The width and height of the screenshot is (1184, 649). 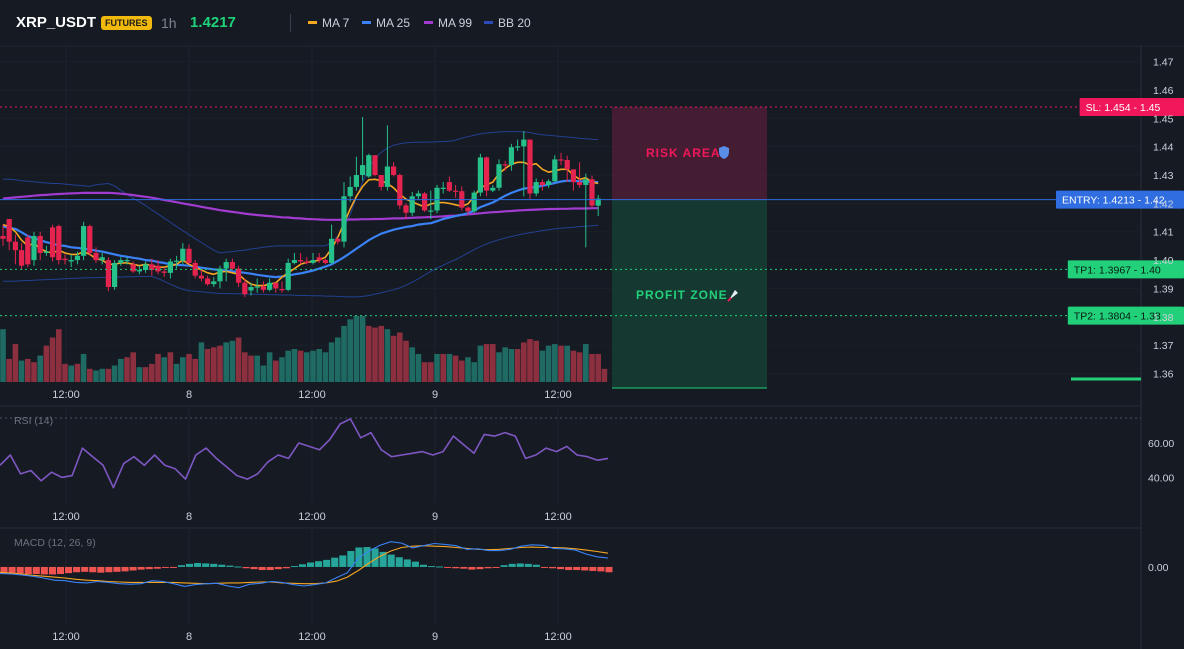 I want to click on profit-zone, so click(x=689, y=293).